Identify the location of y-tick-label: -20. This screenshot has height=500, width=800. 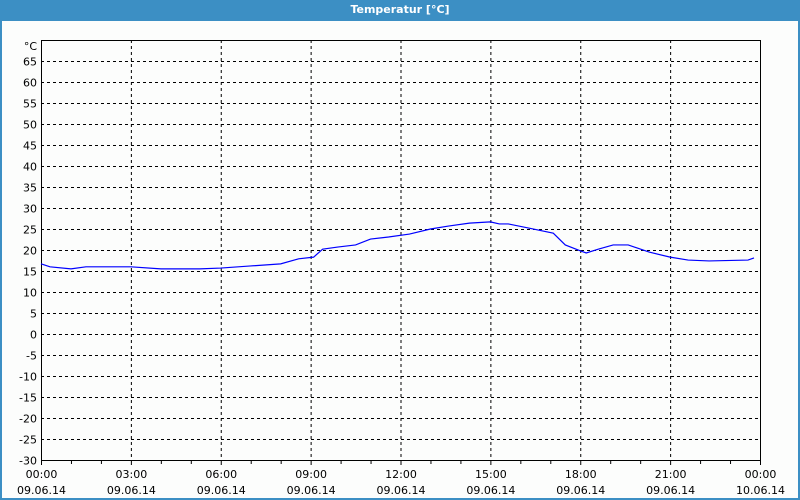
(28, 419).